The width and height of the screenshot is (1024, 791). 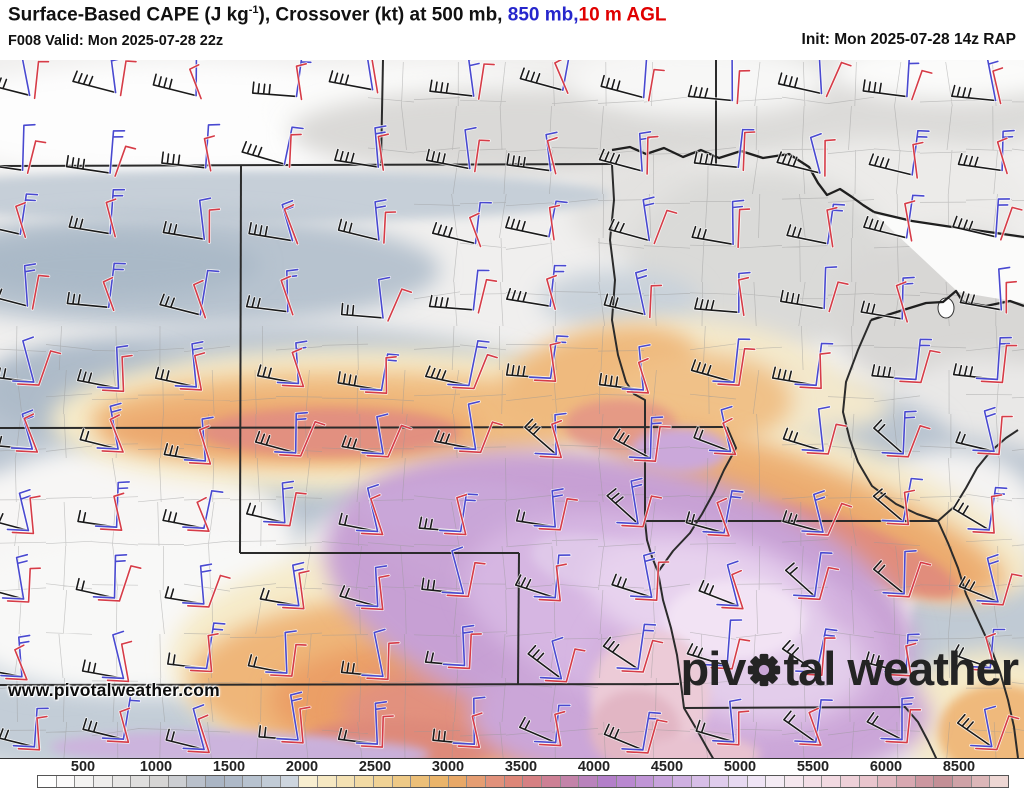 I want to click on colorbar-tick-label: 500, so click(x=83, y=767).